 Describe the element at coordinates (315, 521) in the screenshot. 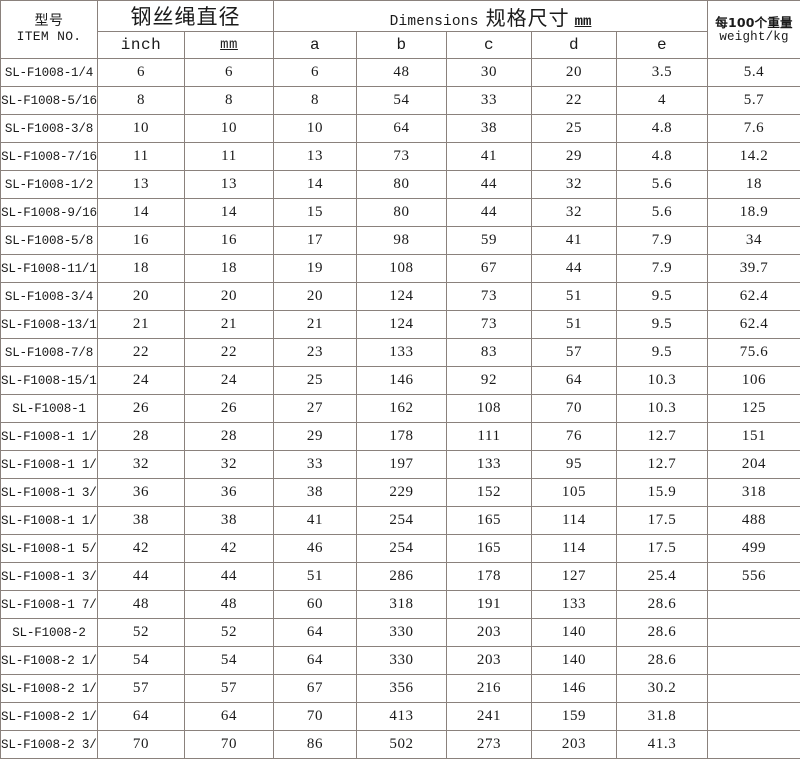

I see `cell-a: 41` at that location.